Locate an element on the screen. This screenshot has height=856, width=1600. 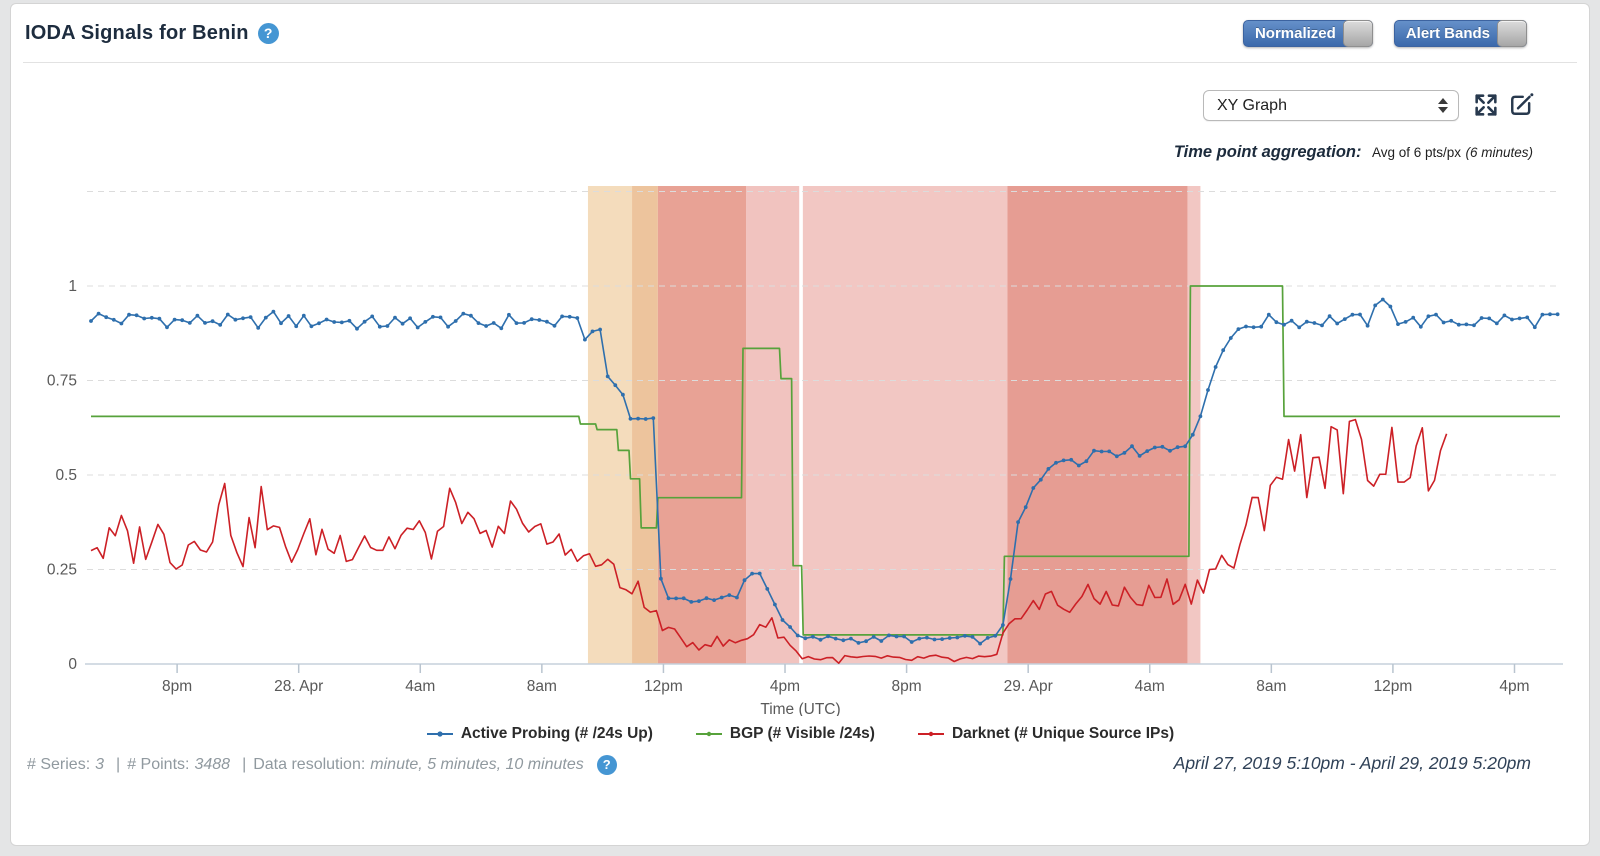
points-count-label: # Points: is located at coordinates (158, 764).